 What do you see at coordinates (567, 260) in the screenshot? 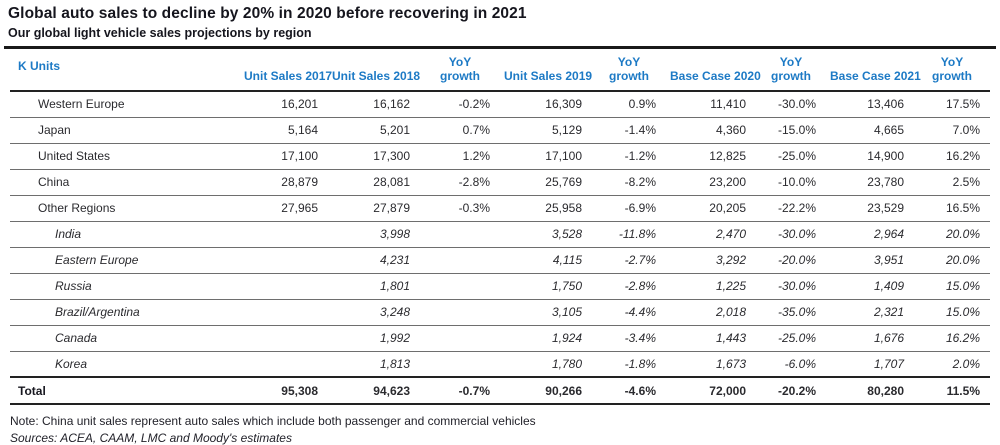
I see `value-cell: 4,115` at bounding box center [567, 260].